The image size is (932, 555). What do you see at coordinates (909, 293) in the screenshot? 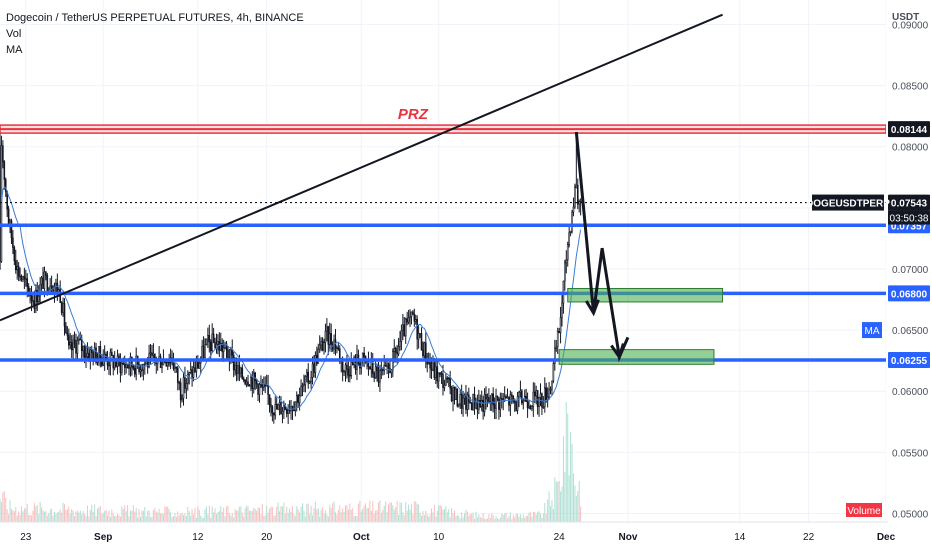
I see `price-badge: 0.06800` at bounding box center [909, 293].